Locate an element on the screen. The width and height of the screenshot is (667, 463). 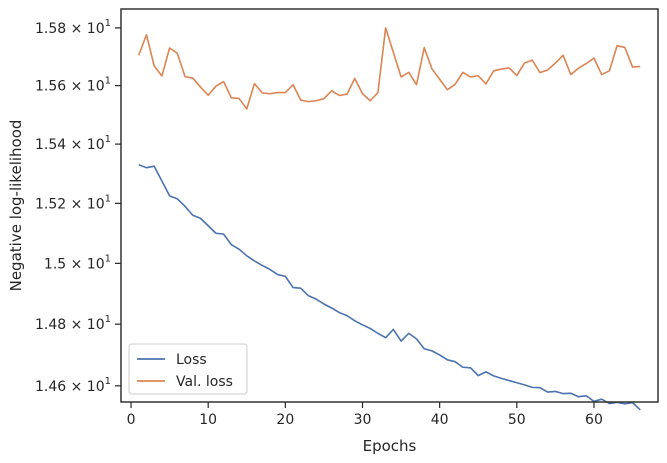
x-tick-label: 50 is located at coordinates (517, 420).